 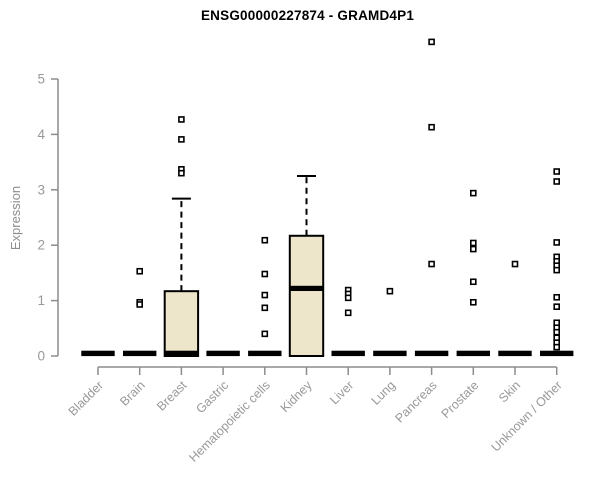 I want to click on category-label: Skin, so click(x=509, y=391).